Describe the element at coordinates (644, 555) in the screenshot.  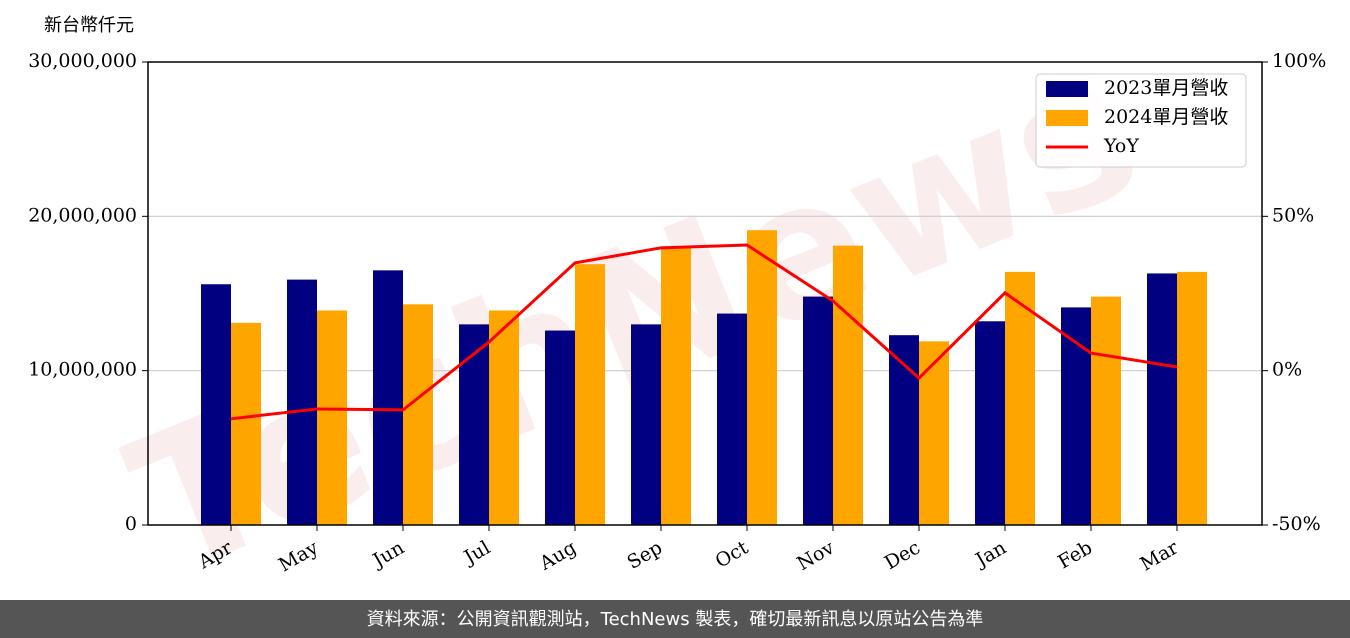
I see `x-tick-label: Sep` at that location.